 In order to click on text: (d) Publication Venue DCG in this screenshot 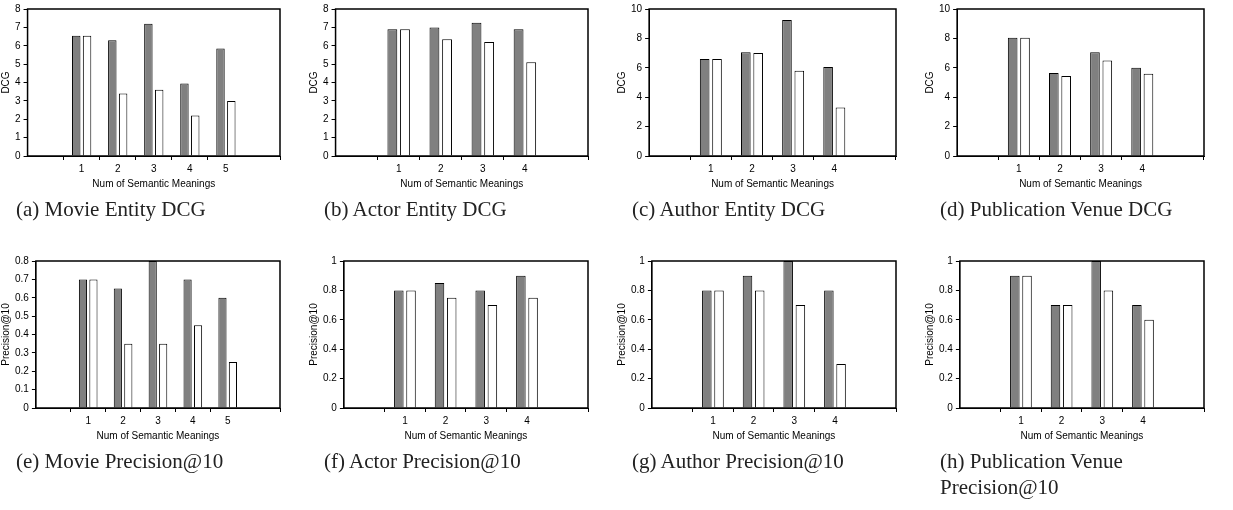, I will do `click(1056, 209)`.